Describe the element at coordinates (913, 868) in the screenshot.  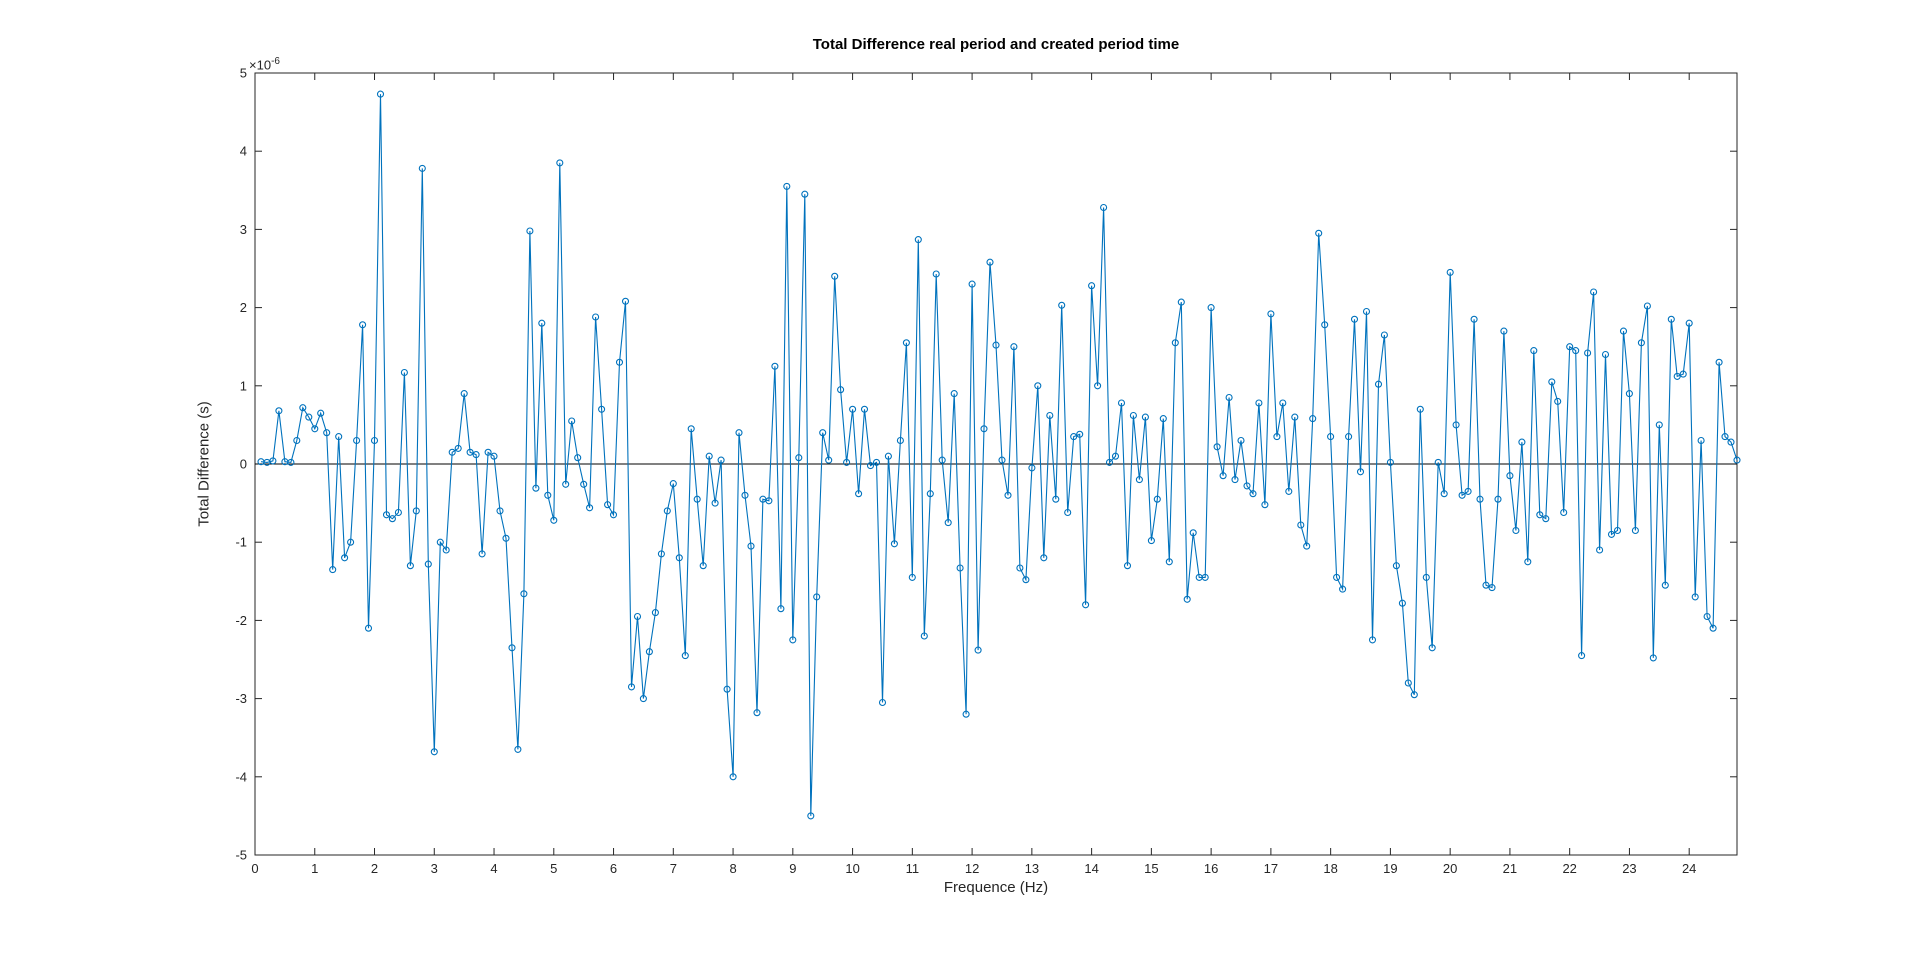
I see `svg-text: 11` at that location.